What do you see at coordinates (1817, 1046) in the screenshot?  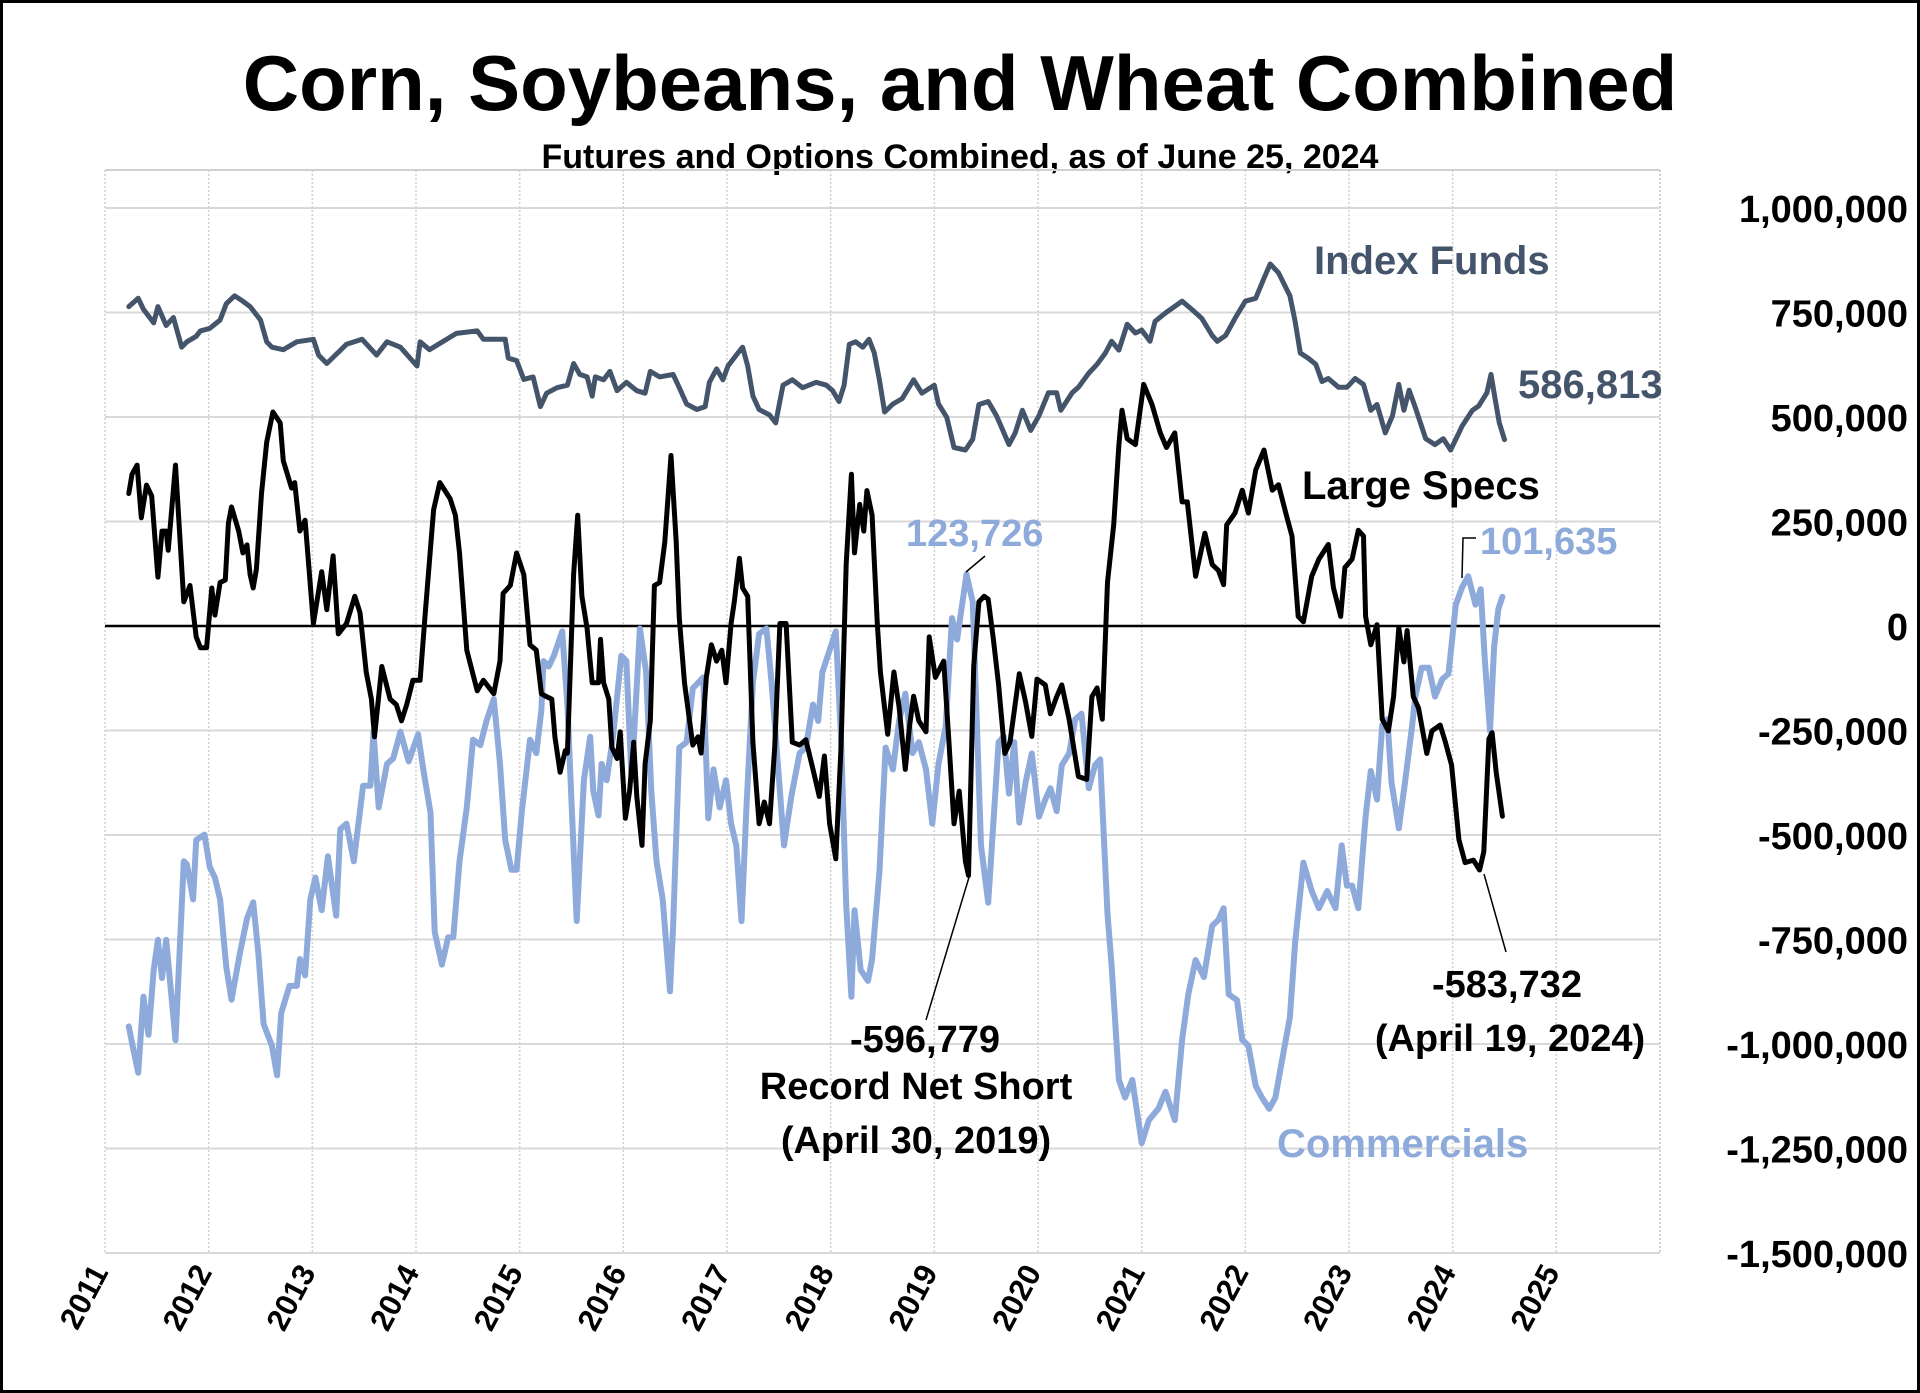 I see `y-tick-label: -1,000,000` at bounding box center [1817, 1046].